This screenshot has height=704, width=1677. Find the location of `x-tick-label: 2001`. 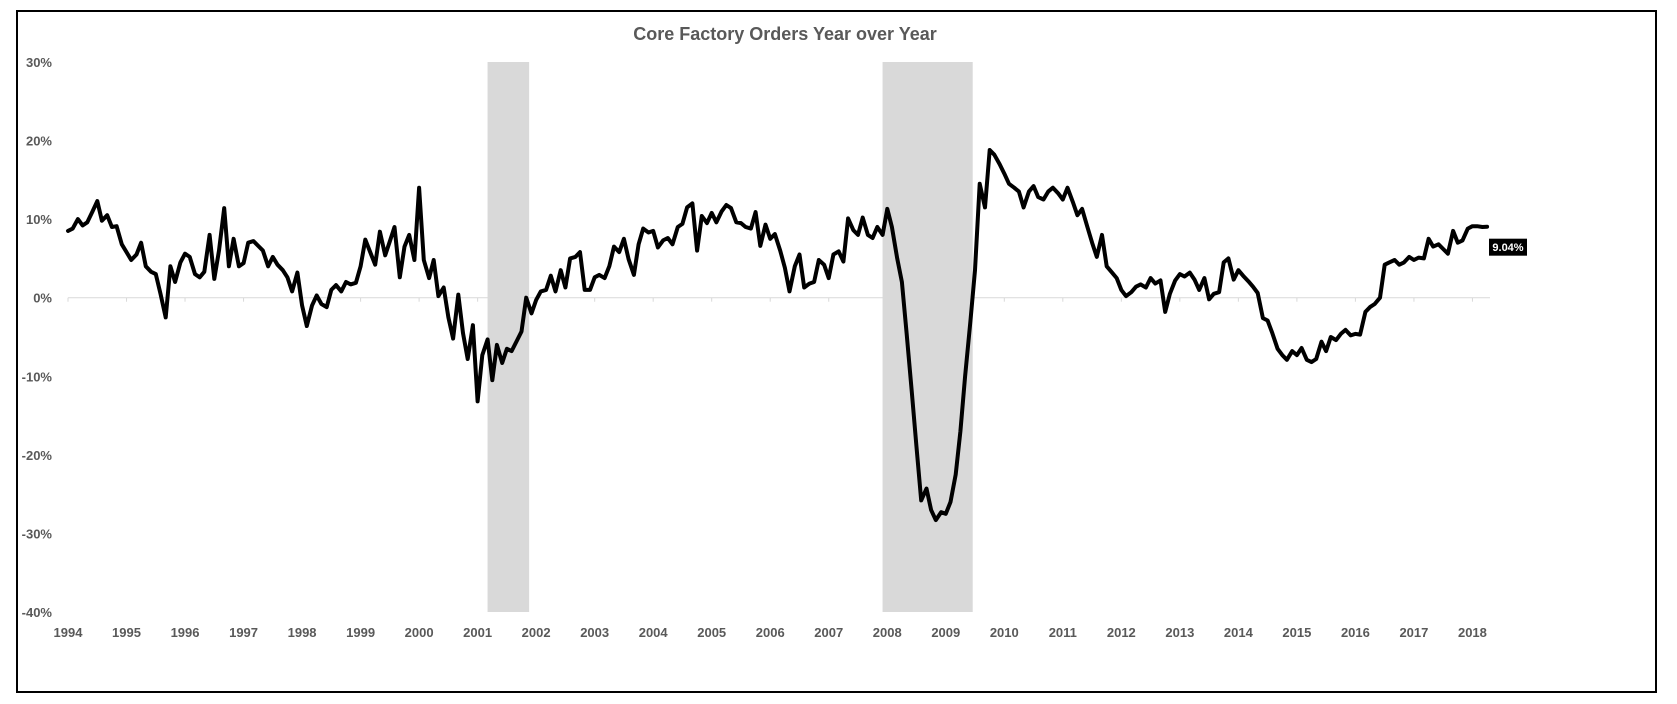

x-tick-label: 2001 is located at coordinates (477, 632).